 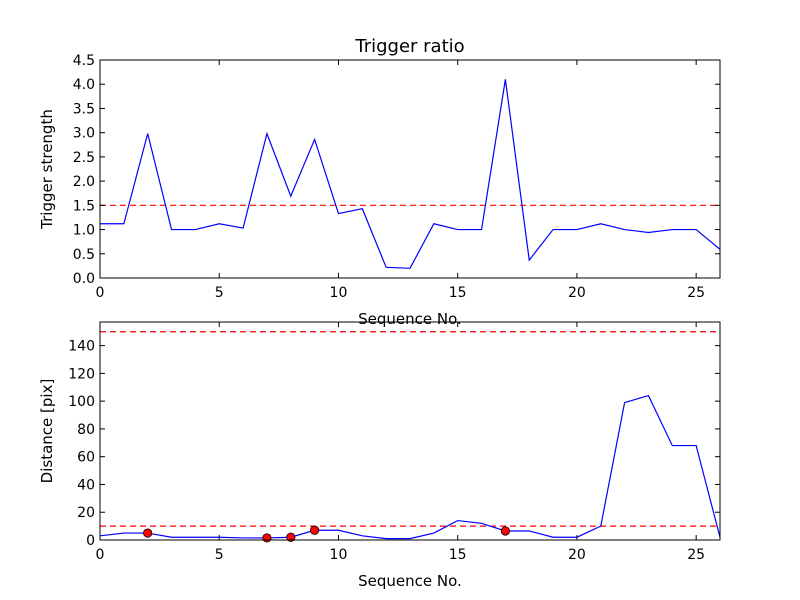 I want to click on top-xtick-label-0: 0, so click(x=100, y=293).